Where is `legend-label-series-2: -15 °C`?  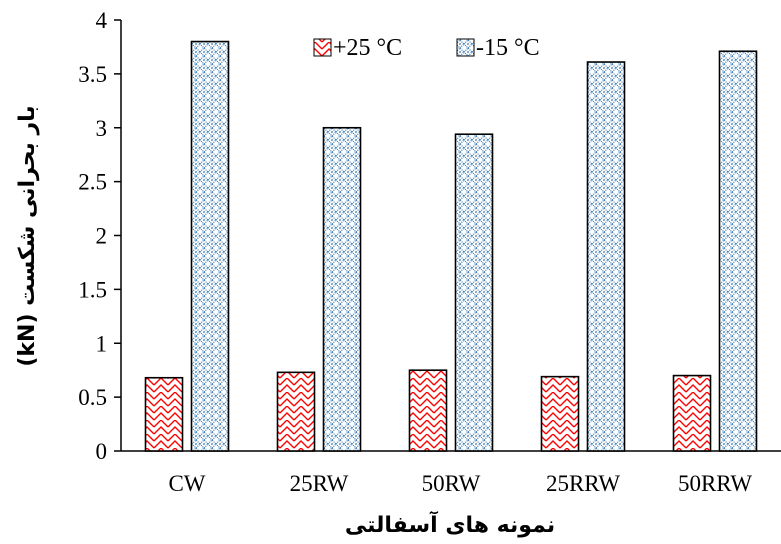 legend-label-series-2: -15 °C is located at coordinates (508, 48).